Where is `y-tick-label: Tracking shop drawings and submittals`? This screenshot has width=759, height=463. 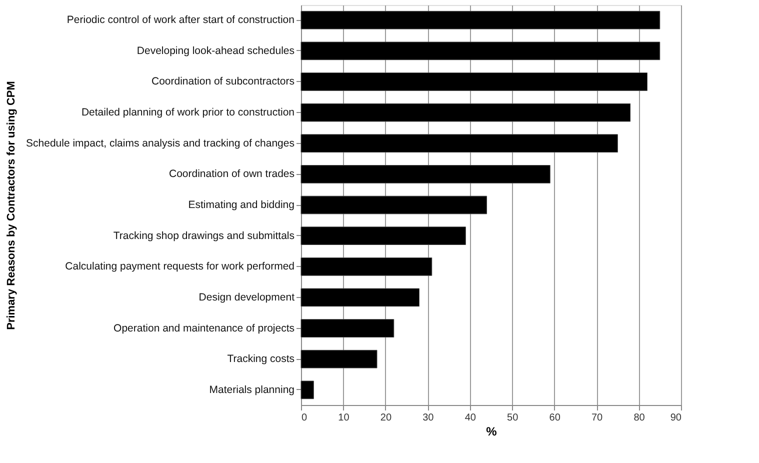
y-tick-label: Tracking shop drawings and submittals is located at coordinates (203, 236).